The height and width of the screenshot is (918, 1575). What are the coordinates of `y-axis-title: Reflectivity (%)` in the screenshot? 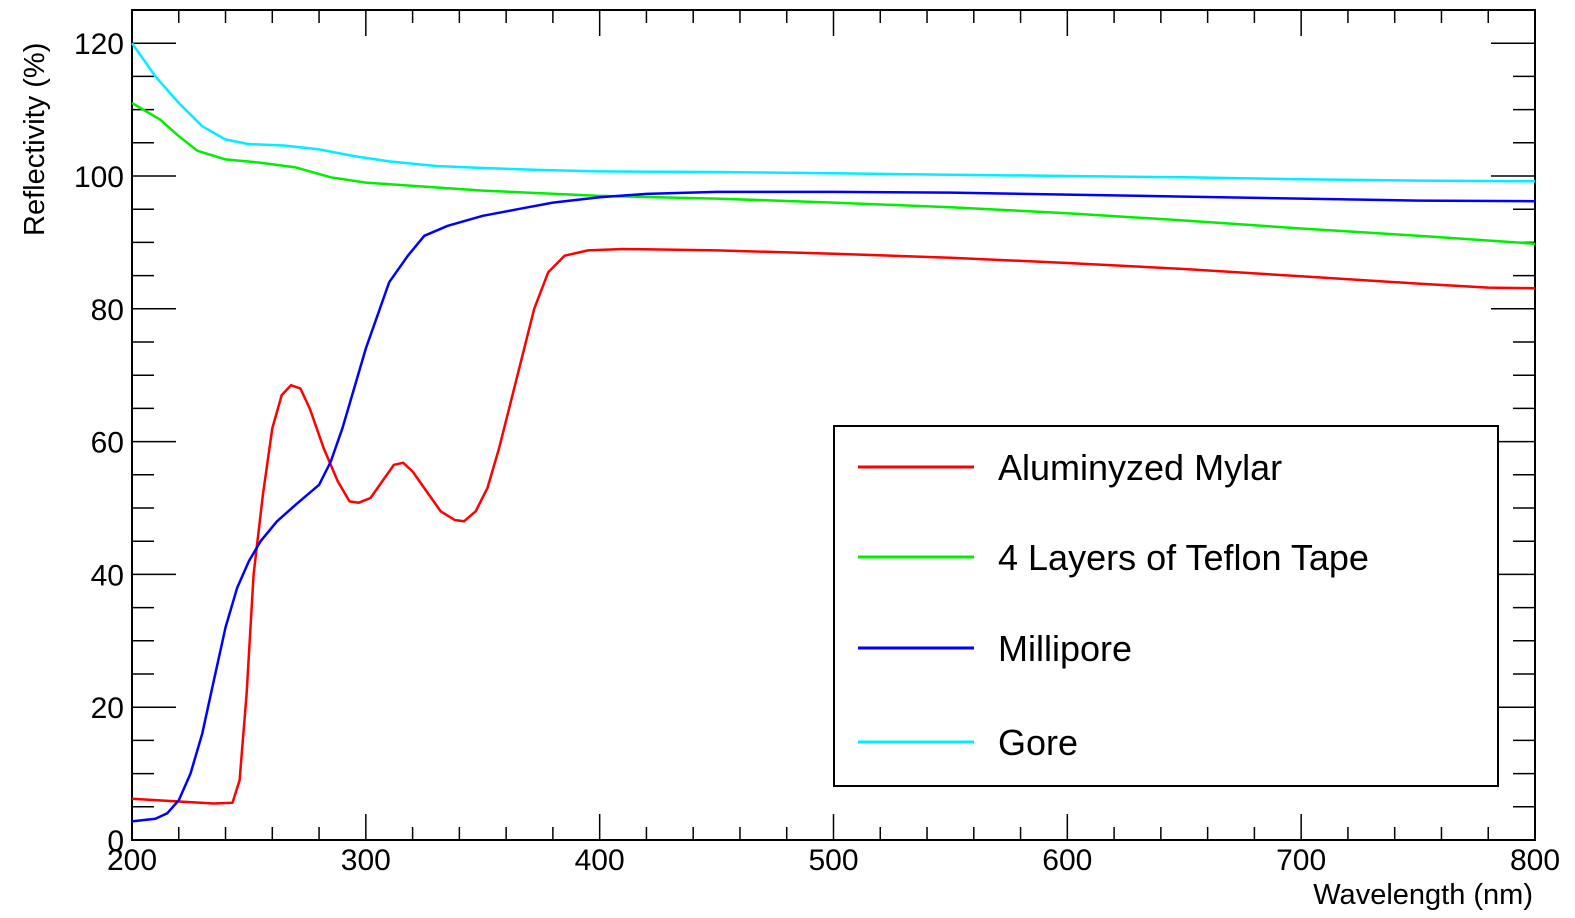 It's located at (35, 139).